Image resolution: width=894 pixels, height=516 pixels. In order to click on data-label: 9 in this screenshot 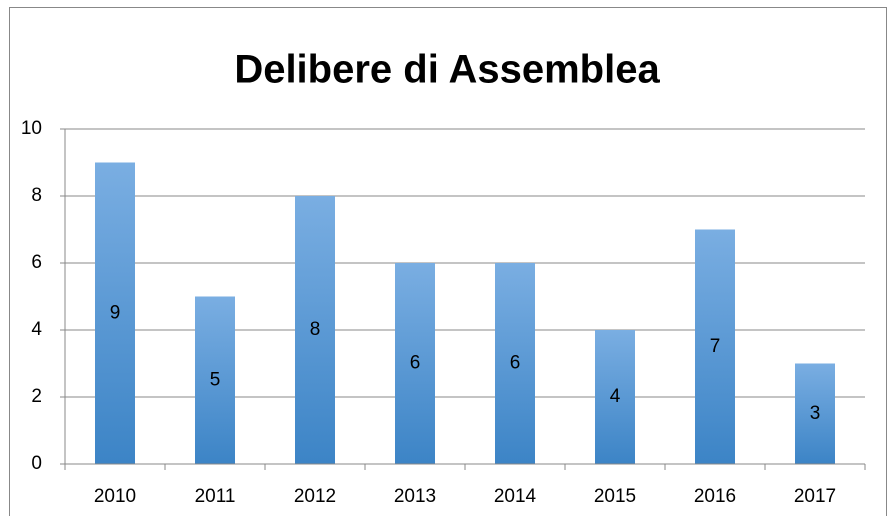, I will do `click(115, 312)`.